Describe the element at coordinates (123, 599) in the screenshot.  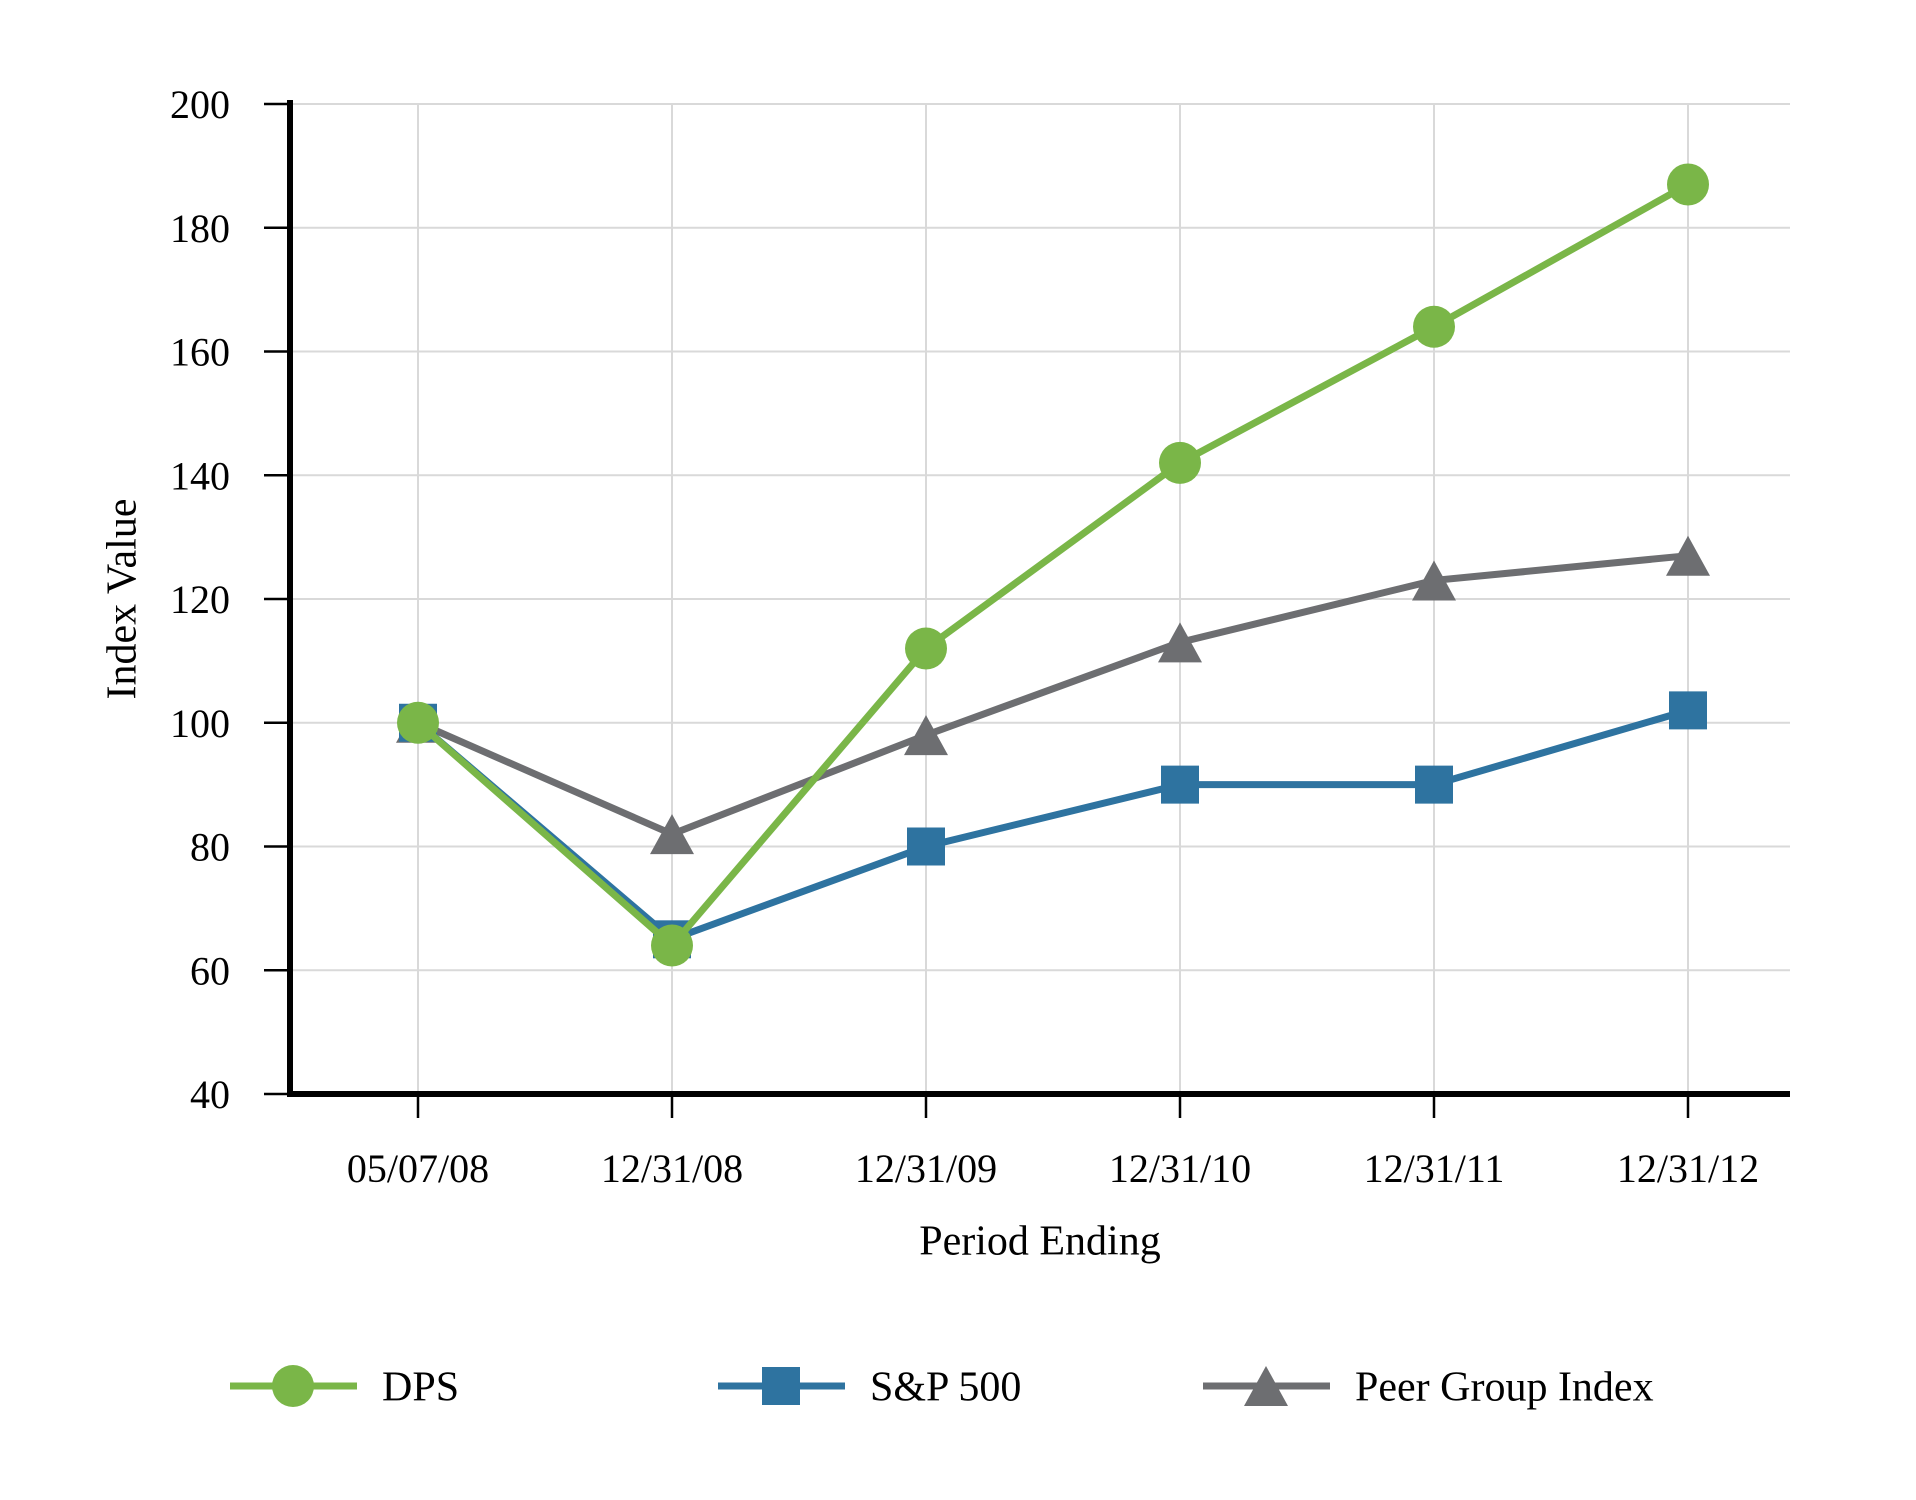
I see `y-axis-title: Index Value` at that location.